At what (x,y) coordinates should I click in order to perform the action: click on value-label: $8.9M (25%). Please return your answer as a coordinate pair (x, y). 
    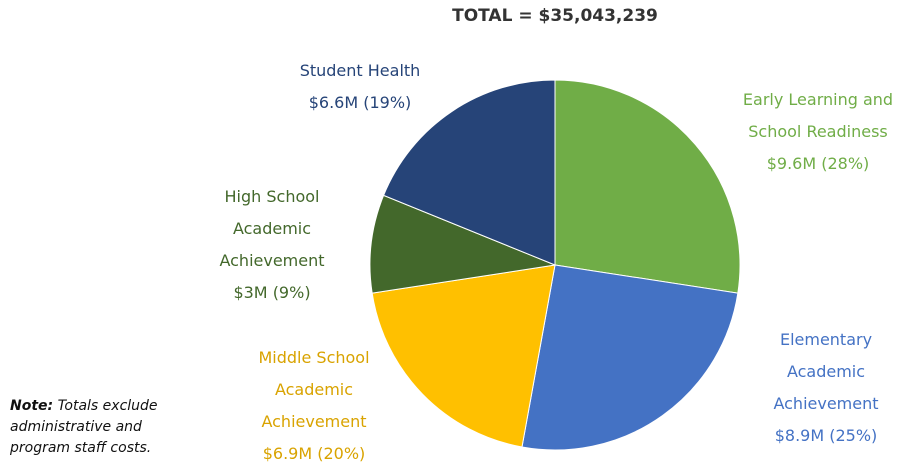
    Looking at the image, I should click on (826, 435).